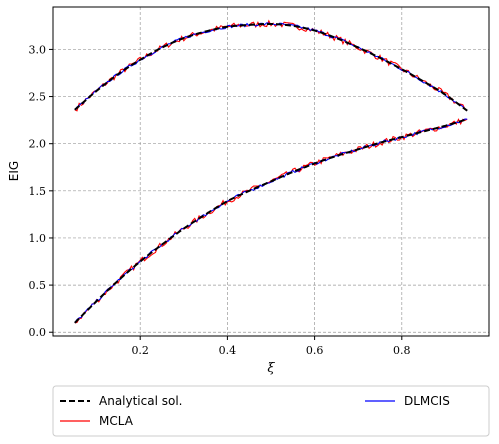 The height and width of the screenshot is (444, 499). Describe the element at coordinates (271, 346) in the screenshot. I see `x-axis-ticks: 0.2 0.4 0.6 0.8` at that location.